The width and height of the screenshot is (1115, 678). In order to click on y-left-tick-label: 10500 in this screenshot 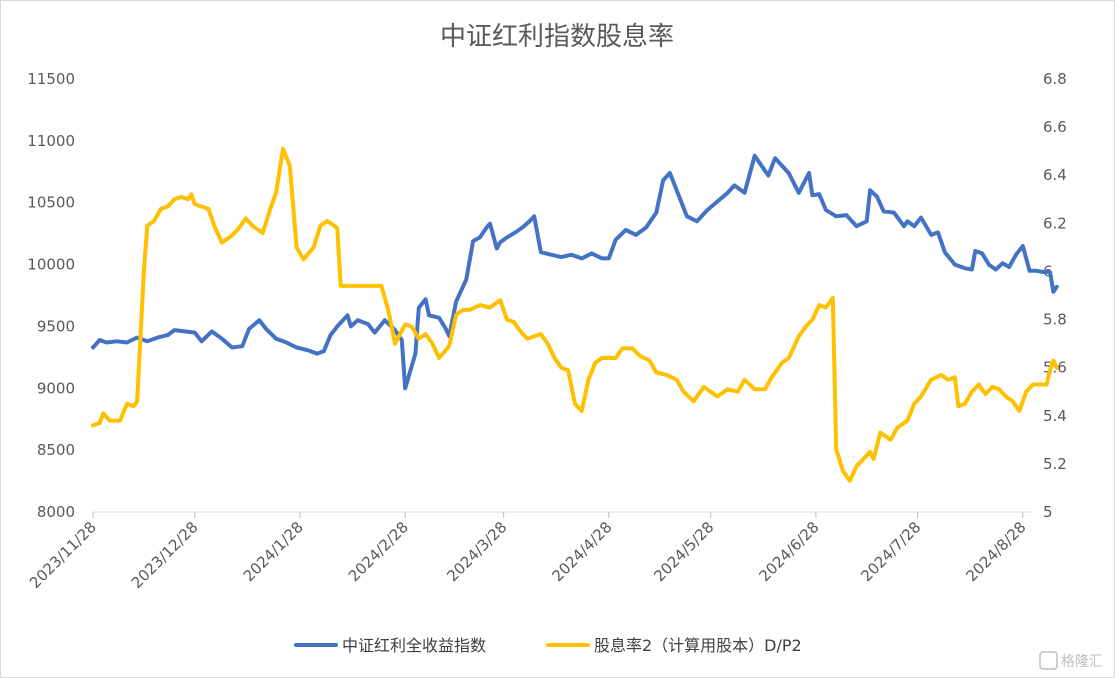, I will do `click(51, 203)`.